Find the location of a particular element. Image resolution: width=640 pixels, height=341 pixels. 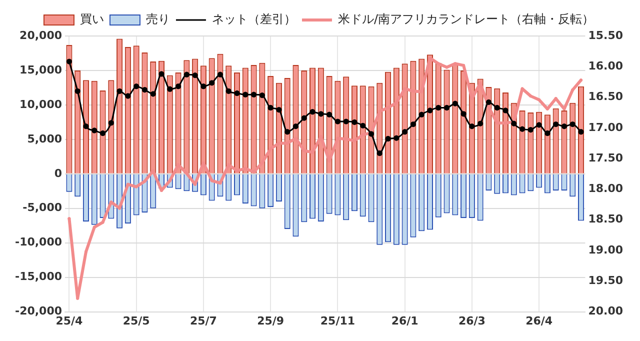

y2-tick-label: 16.00 is located at coordinates (606, 66).